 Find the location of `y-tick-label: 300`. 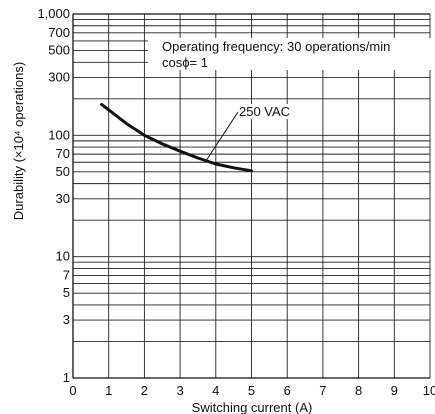

y-tick-label: 300 is located at coordinates (59, 76).